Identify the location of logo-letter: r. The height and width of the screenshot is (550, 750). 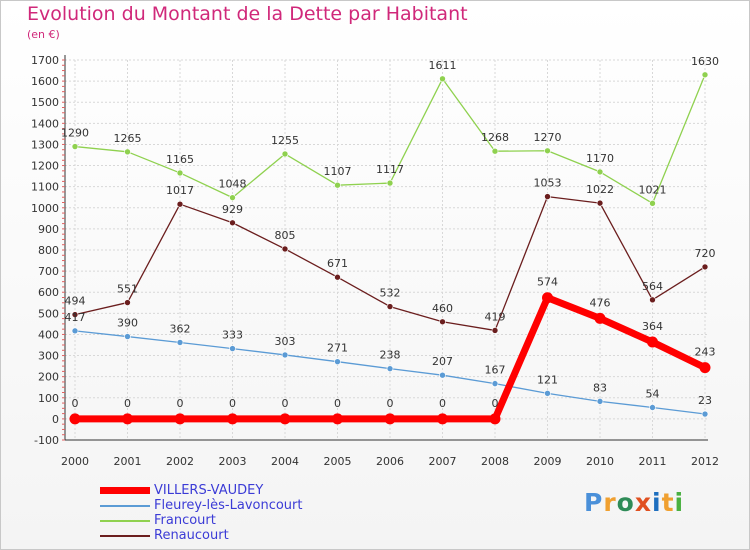
(610, 502).